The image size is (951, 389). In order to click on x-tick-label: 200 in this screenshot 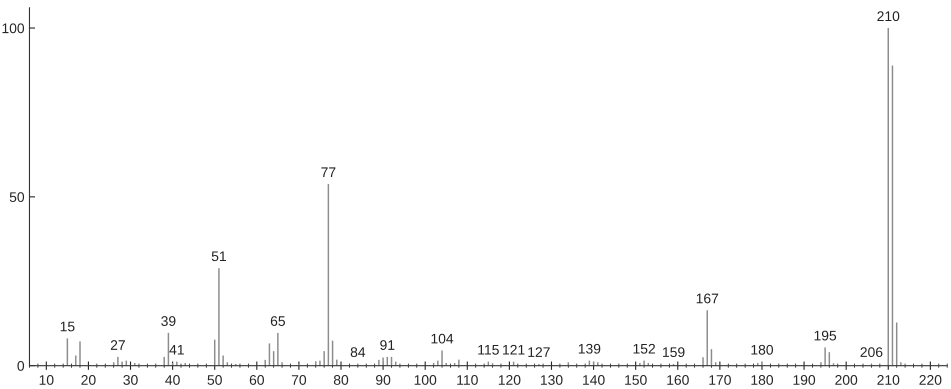, I will do `click(846, 380)`.